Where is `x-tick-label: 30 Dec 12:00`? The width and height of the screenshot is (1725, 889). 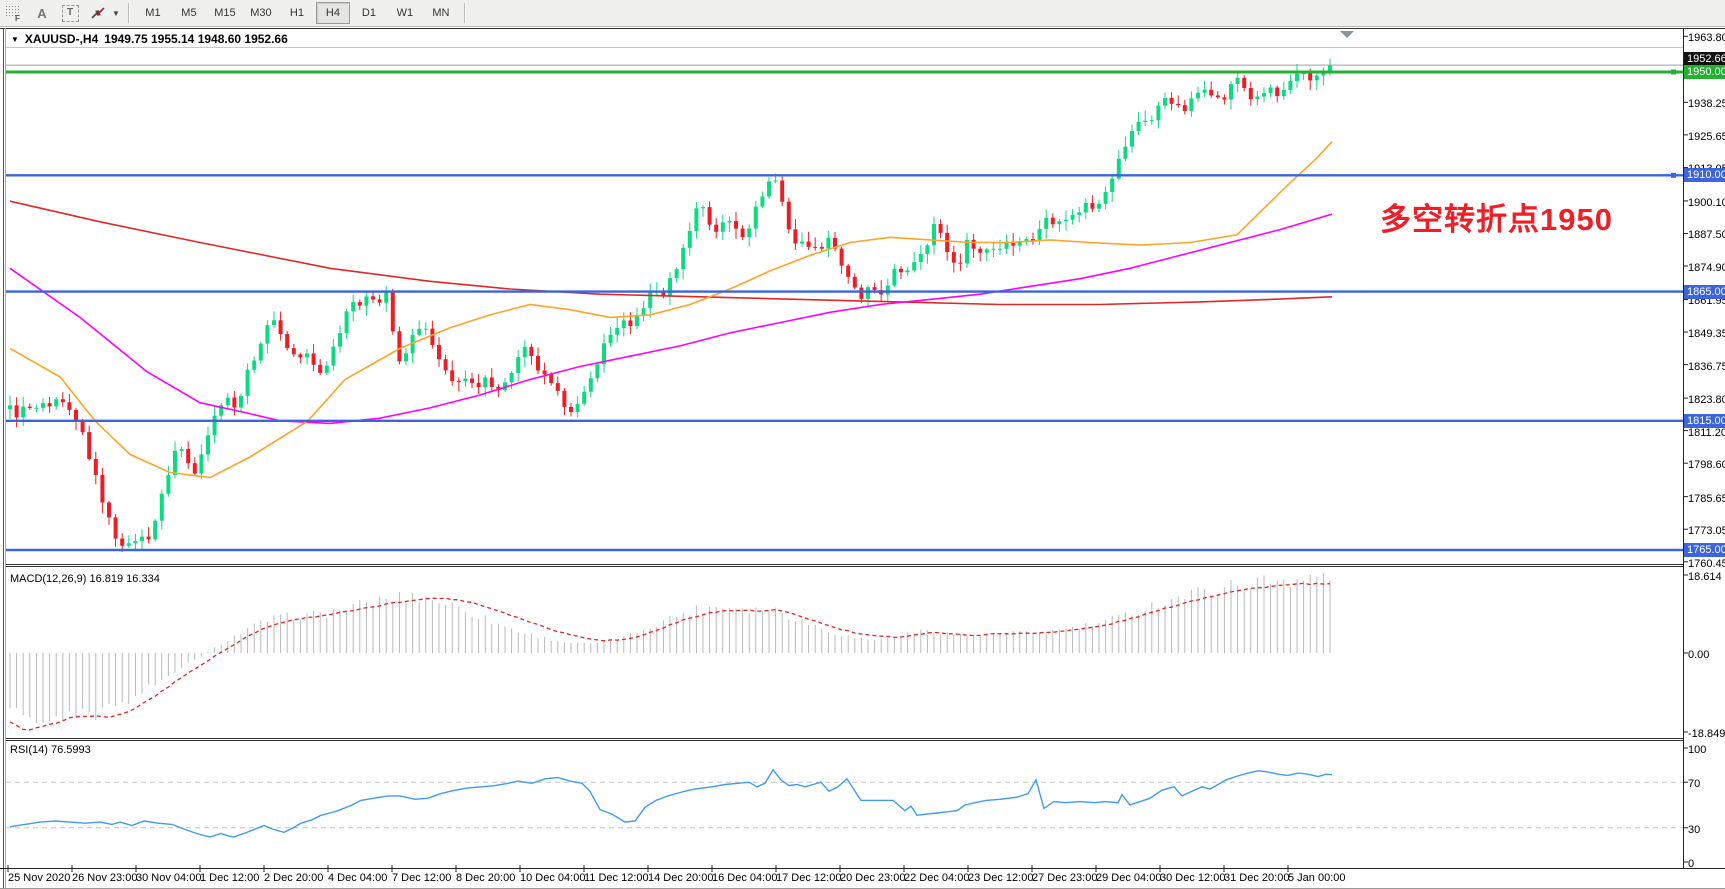 x-tick-label: 30 Dec 12:00 is located at coordinates (1193, 878).